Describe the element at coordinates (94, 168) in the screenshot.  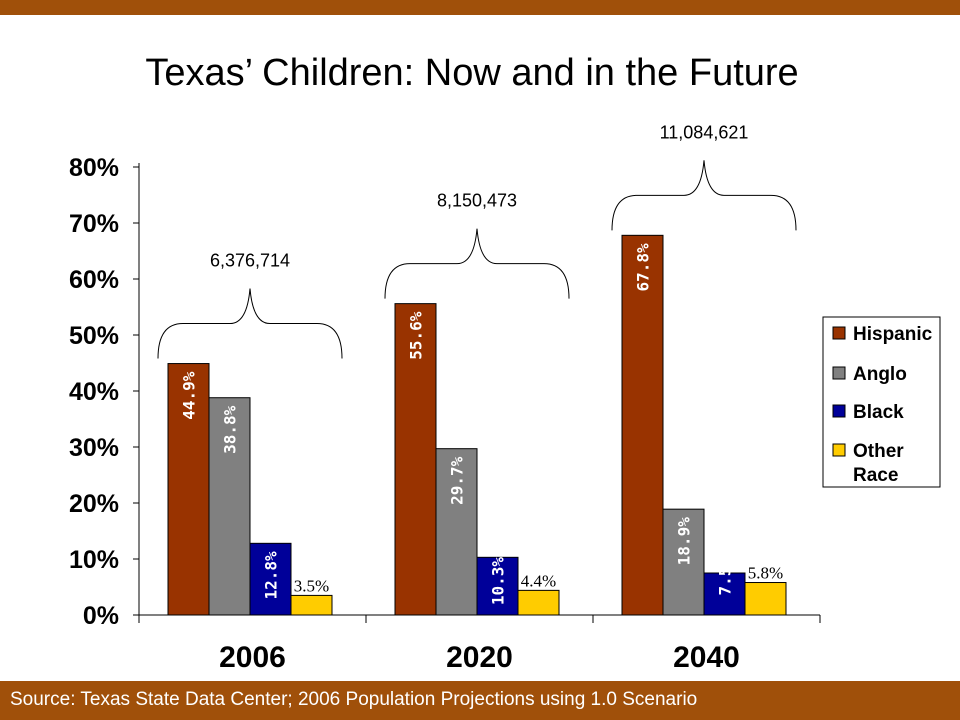
I see `y-tick-label: 80%` at that location.